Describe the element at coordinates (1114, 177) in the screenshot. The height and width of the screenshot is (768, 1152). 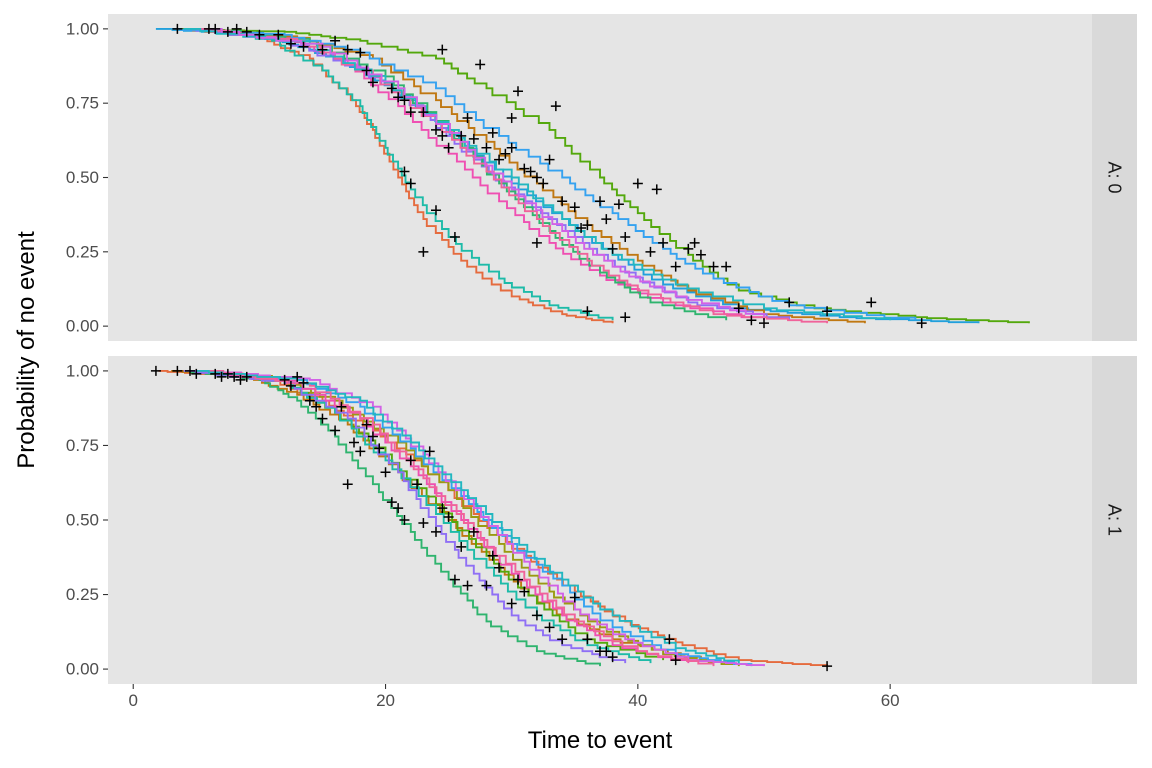
I see `facet-strip` at that location.